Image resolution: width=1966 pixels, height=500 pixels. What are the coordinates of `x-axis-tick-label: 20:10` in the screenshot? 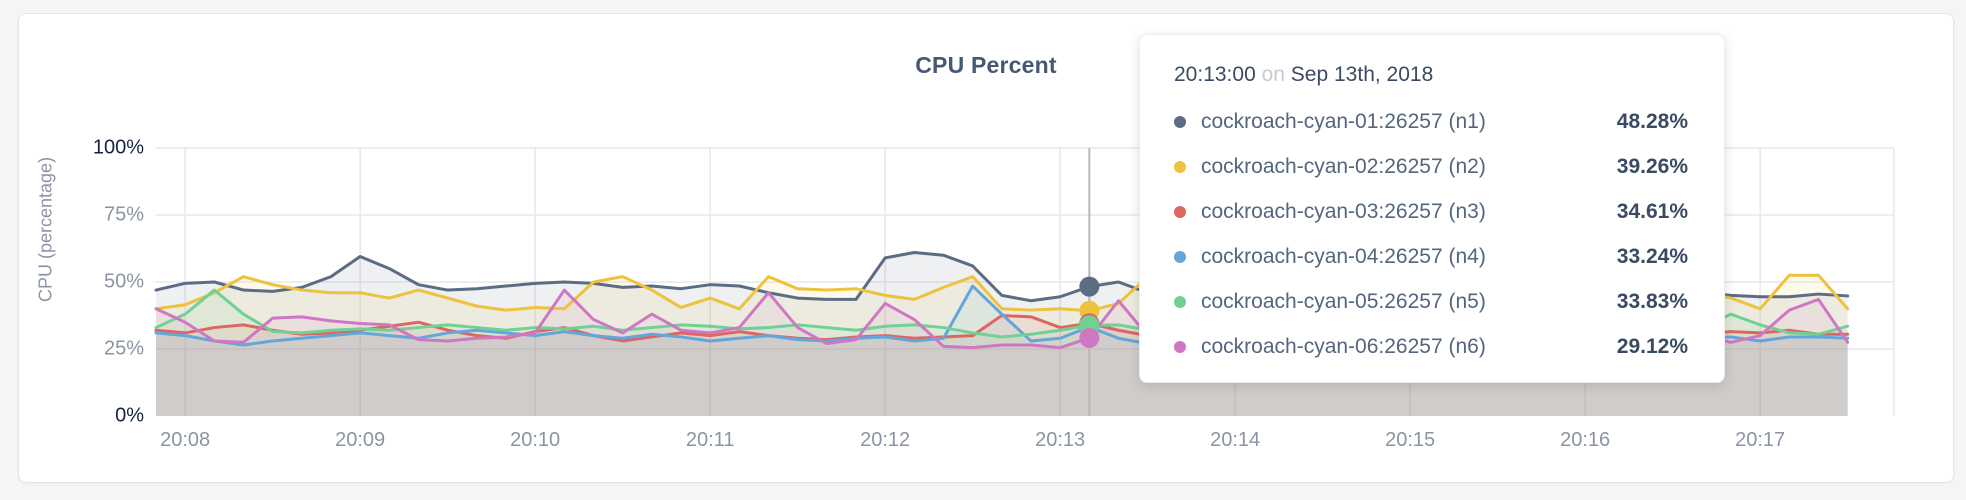 It's located at (535, 440).